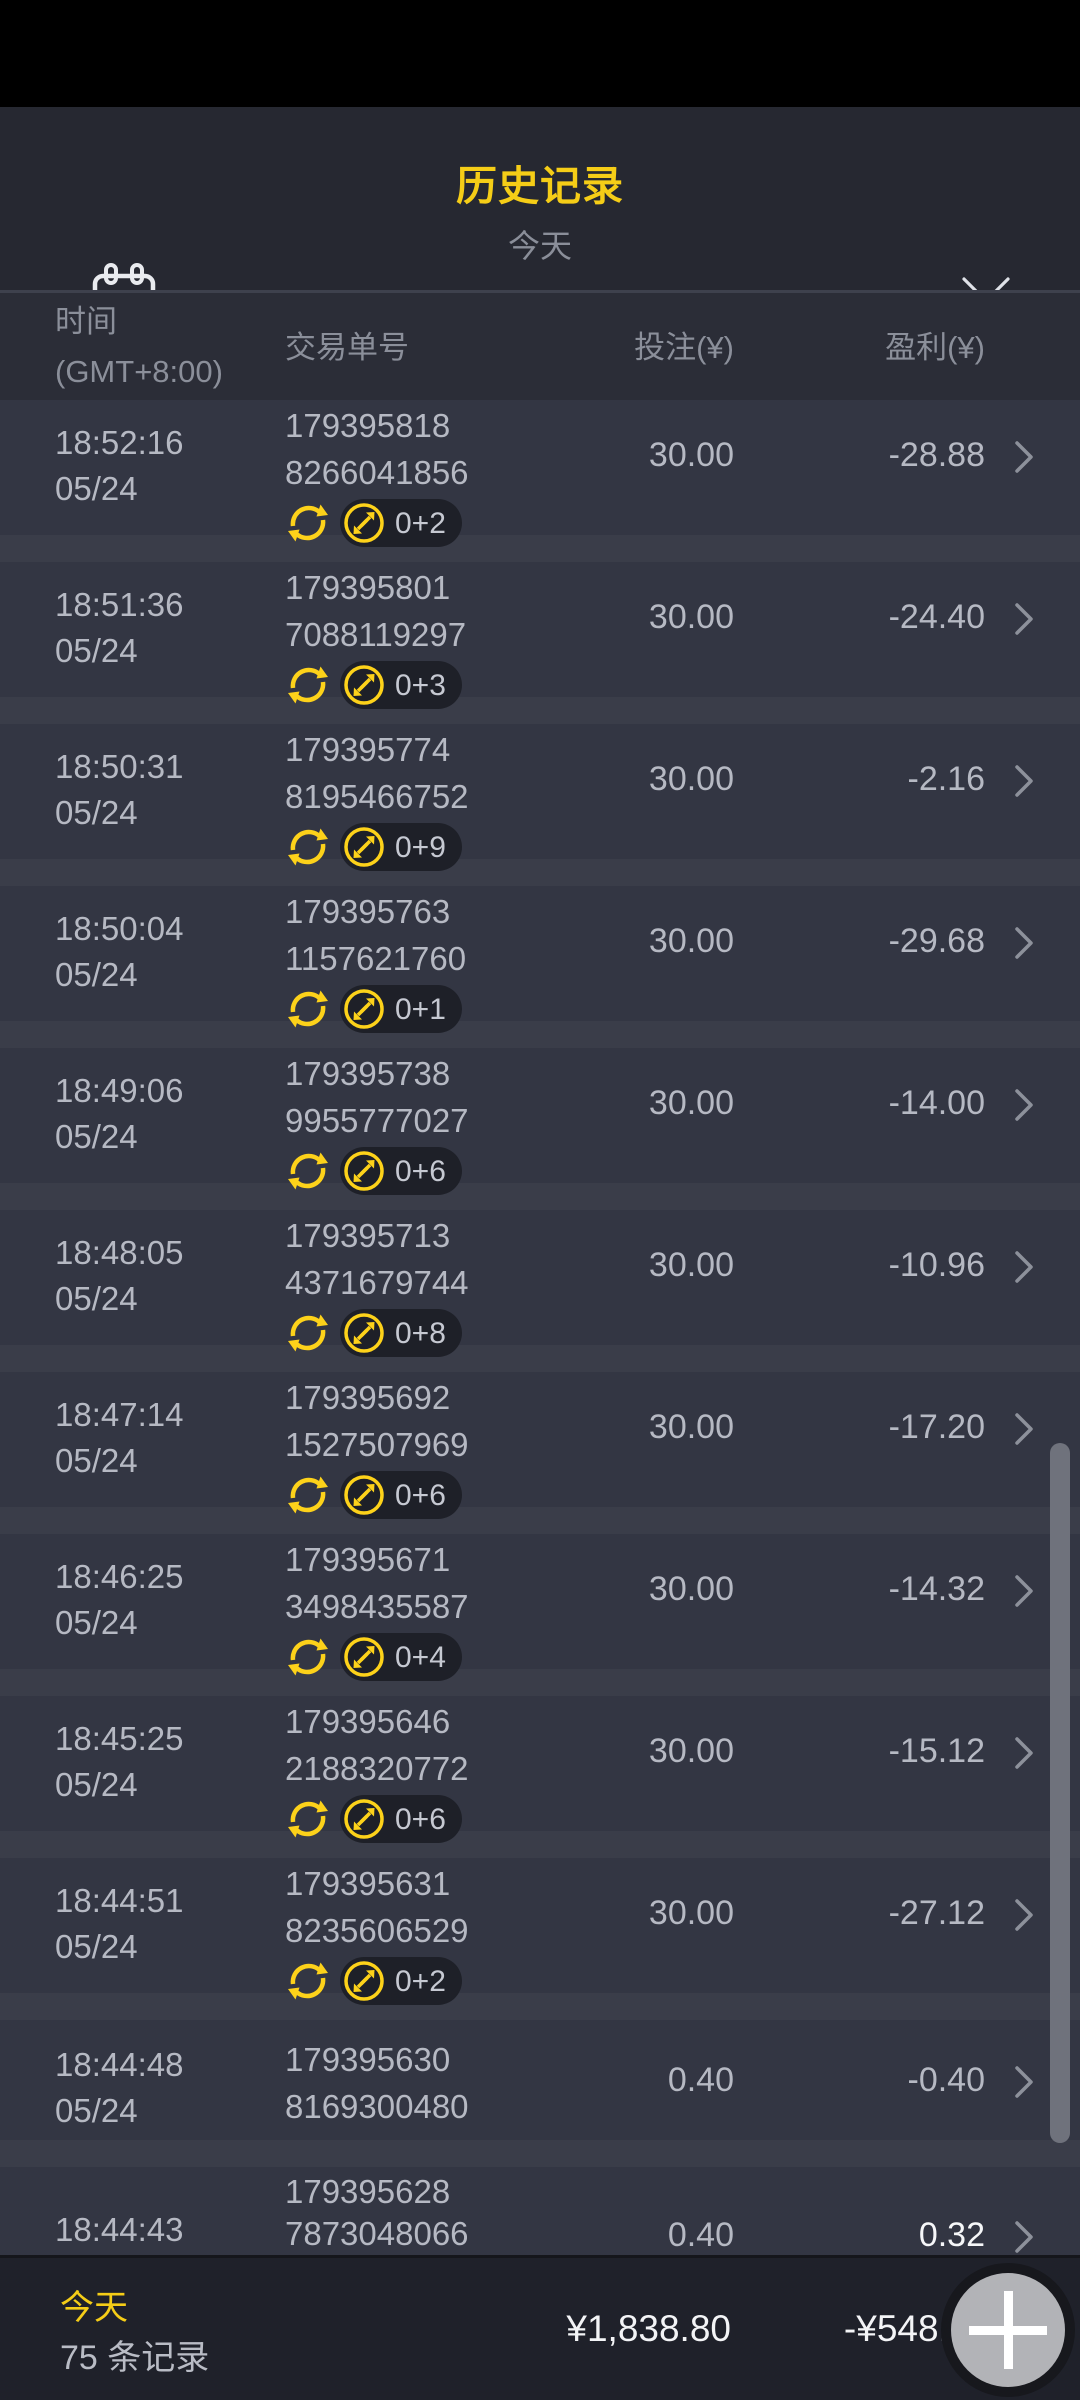 The height and width of the screenshot is (2400, 1080). What do you see at coordinates (139, 371) in the screenshot?
I see `column-timezone-label: (GMT+8:00)` at bounding box center [139, 371].